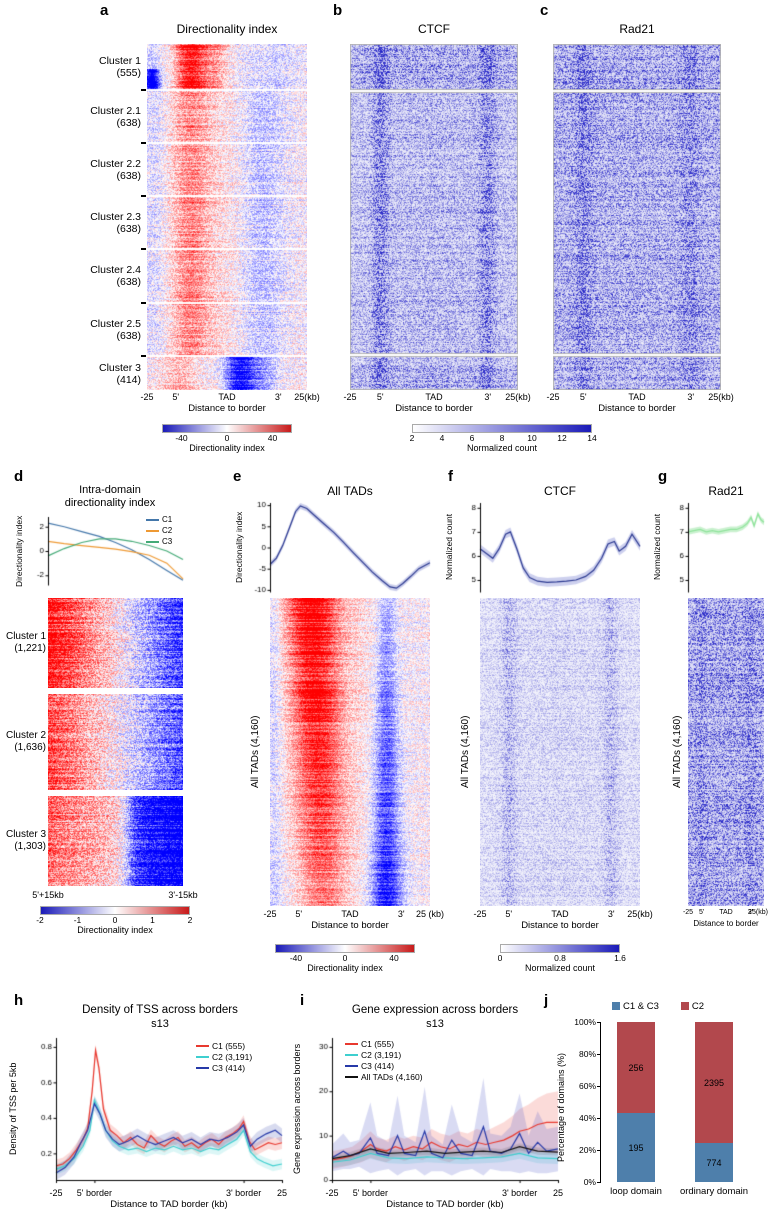 Image resolution: width=768 pixels, height=1217 pixels. Describe the element at coordinates (183, 895) in the screenshot. I see `x-tick-label: 3'-15kb` at that location.